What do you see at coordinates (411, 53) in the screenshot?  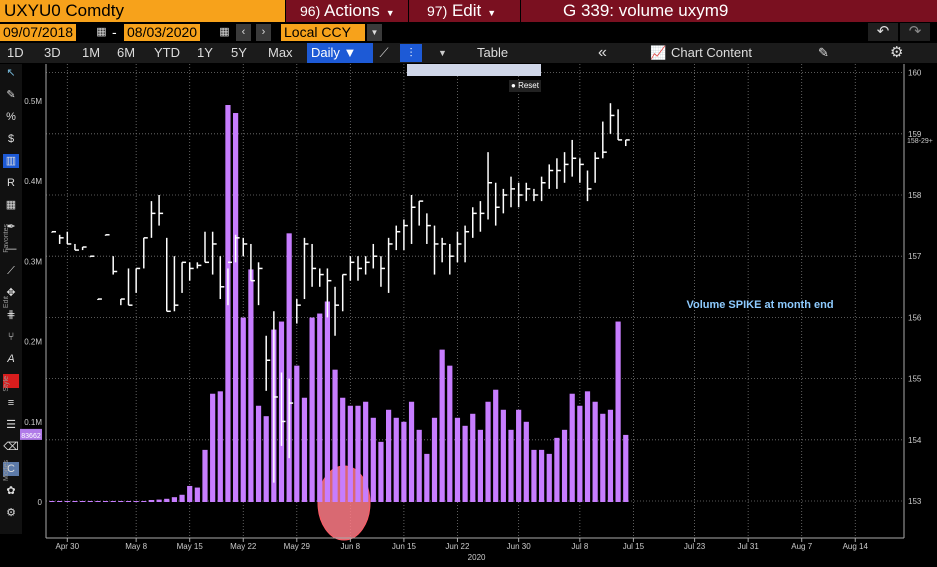 I see `bar-chart-icon: ⫶` at bounding box center [411, 53].